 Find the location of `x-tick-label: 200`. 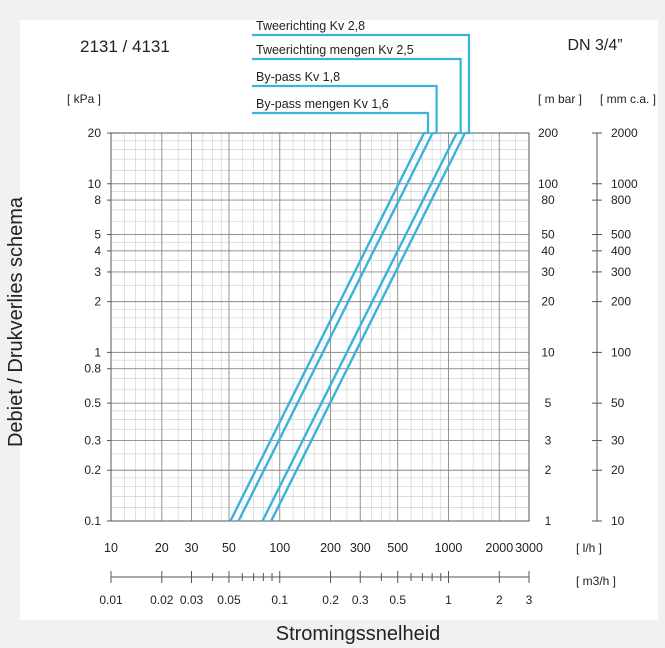

x-tick-label: 200 is located at coordinates (330, 548).